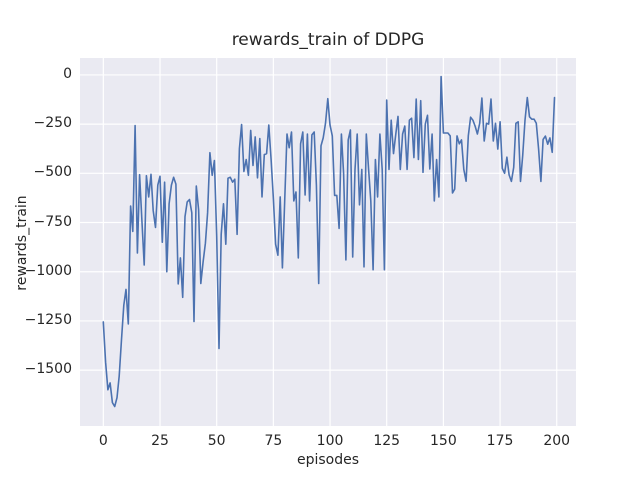  What do you see at coordinates (52, 172) in the screenshot?
I see `y-tick-label: −500` at bounding box center [52, 172].